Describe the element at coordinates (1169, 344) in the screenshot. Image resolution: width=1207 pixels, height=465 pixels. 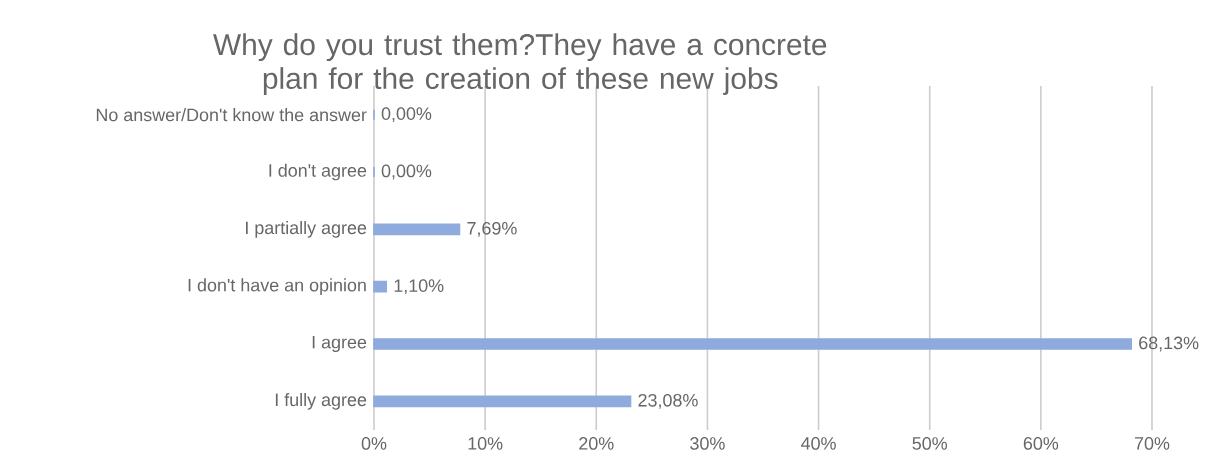
I see `data-label: 68,13%` at that location.